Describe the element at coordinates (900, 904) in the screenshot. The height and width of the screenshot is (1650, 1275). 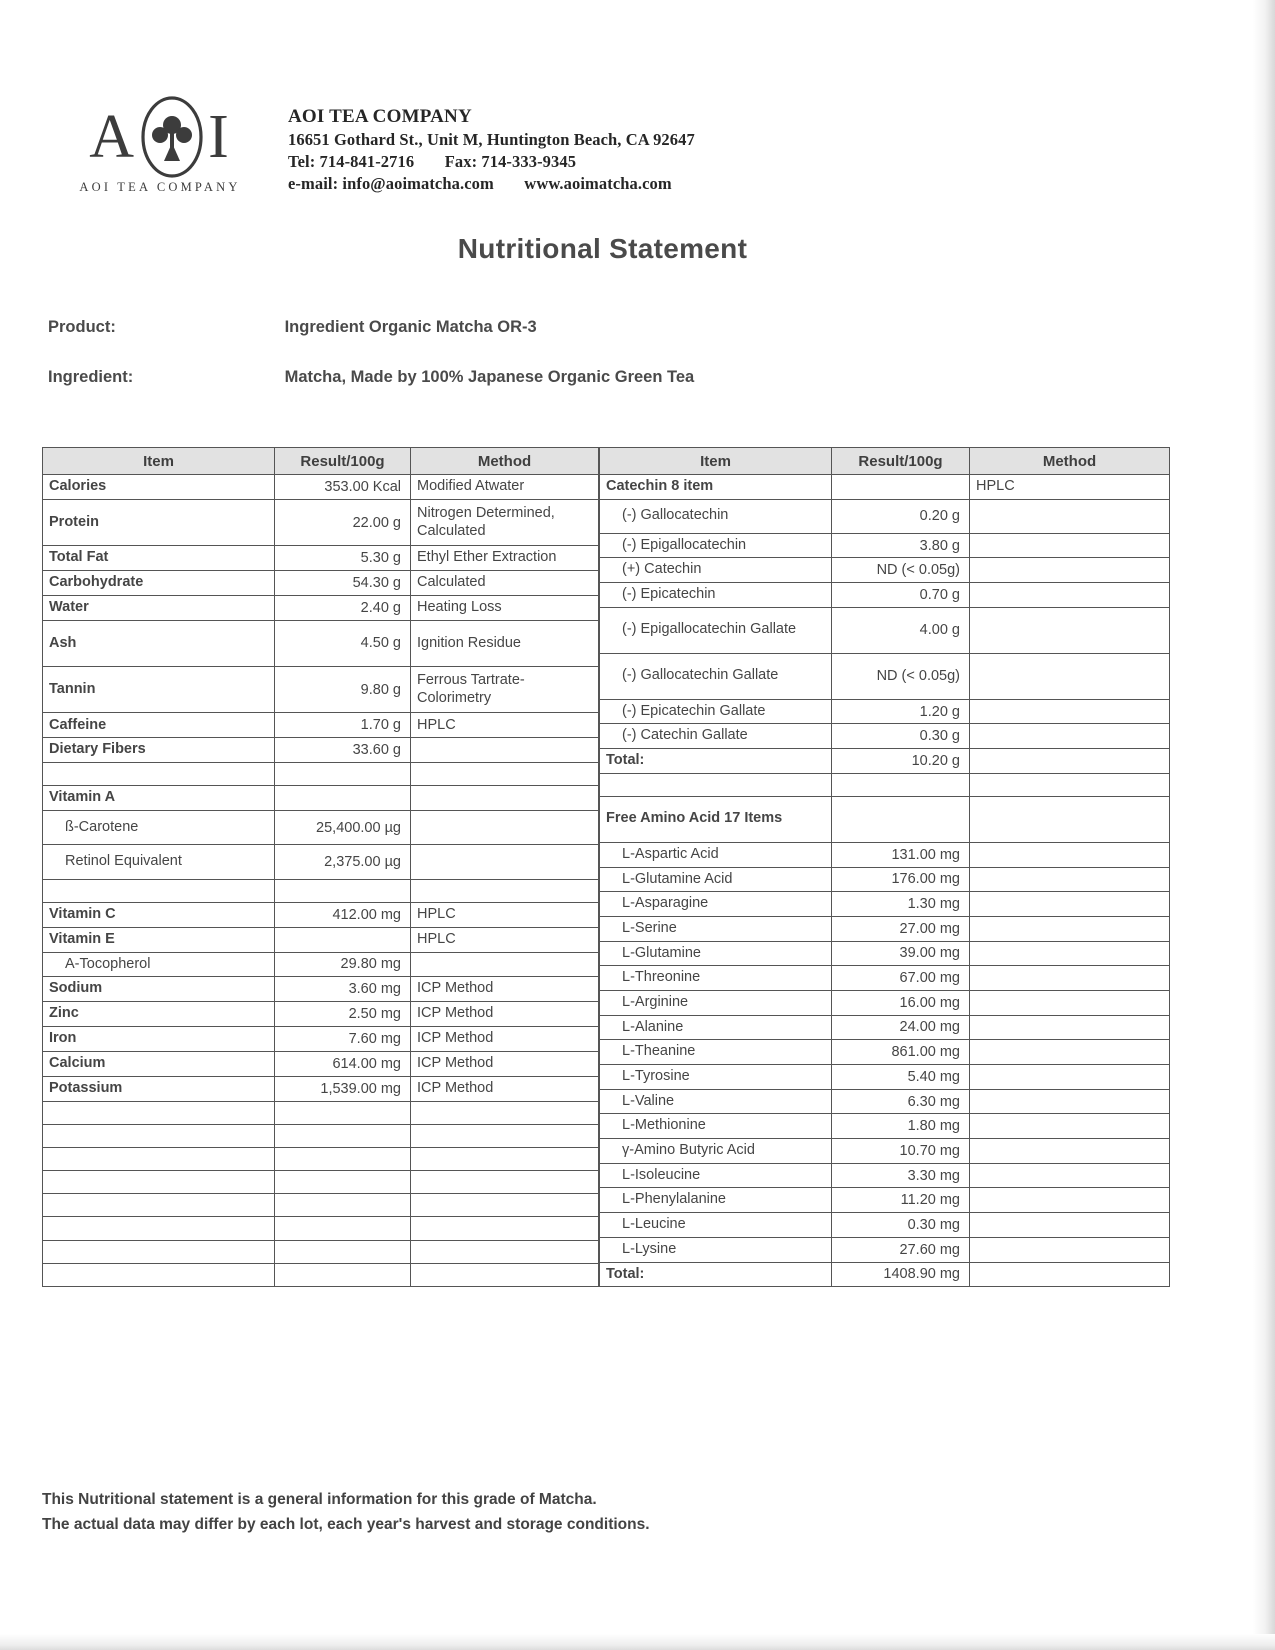
I see `cell-result: 1.30 mg` at that location.